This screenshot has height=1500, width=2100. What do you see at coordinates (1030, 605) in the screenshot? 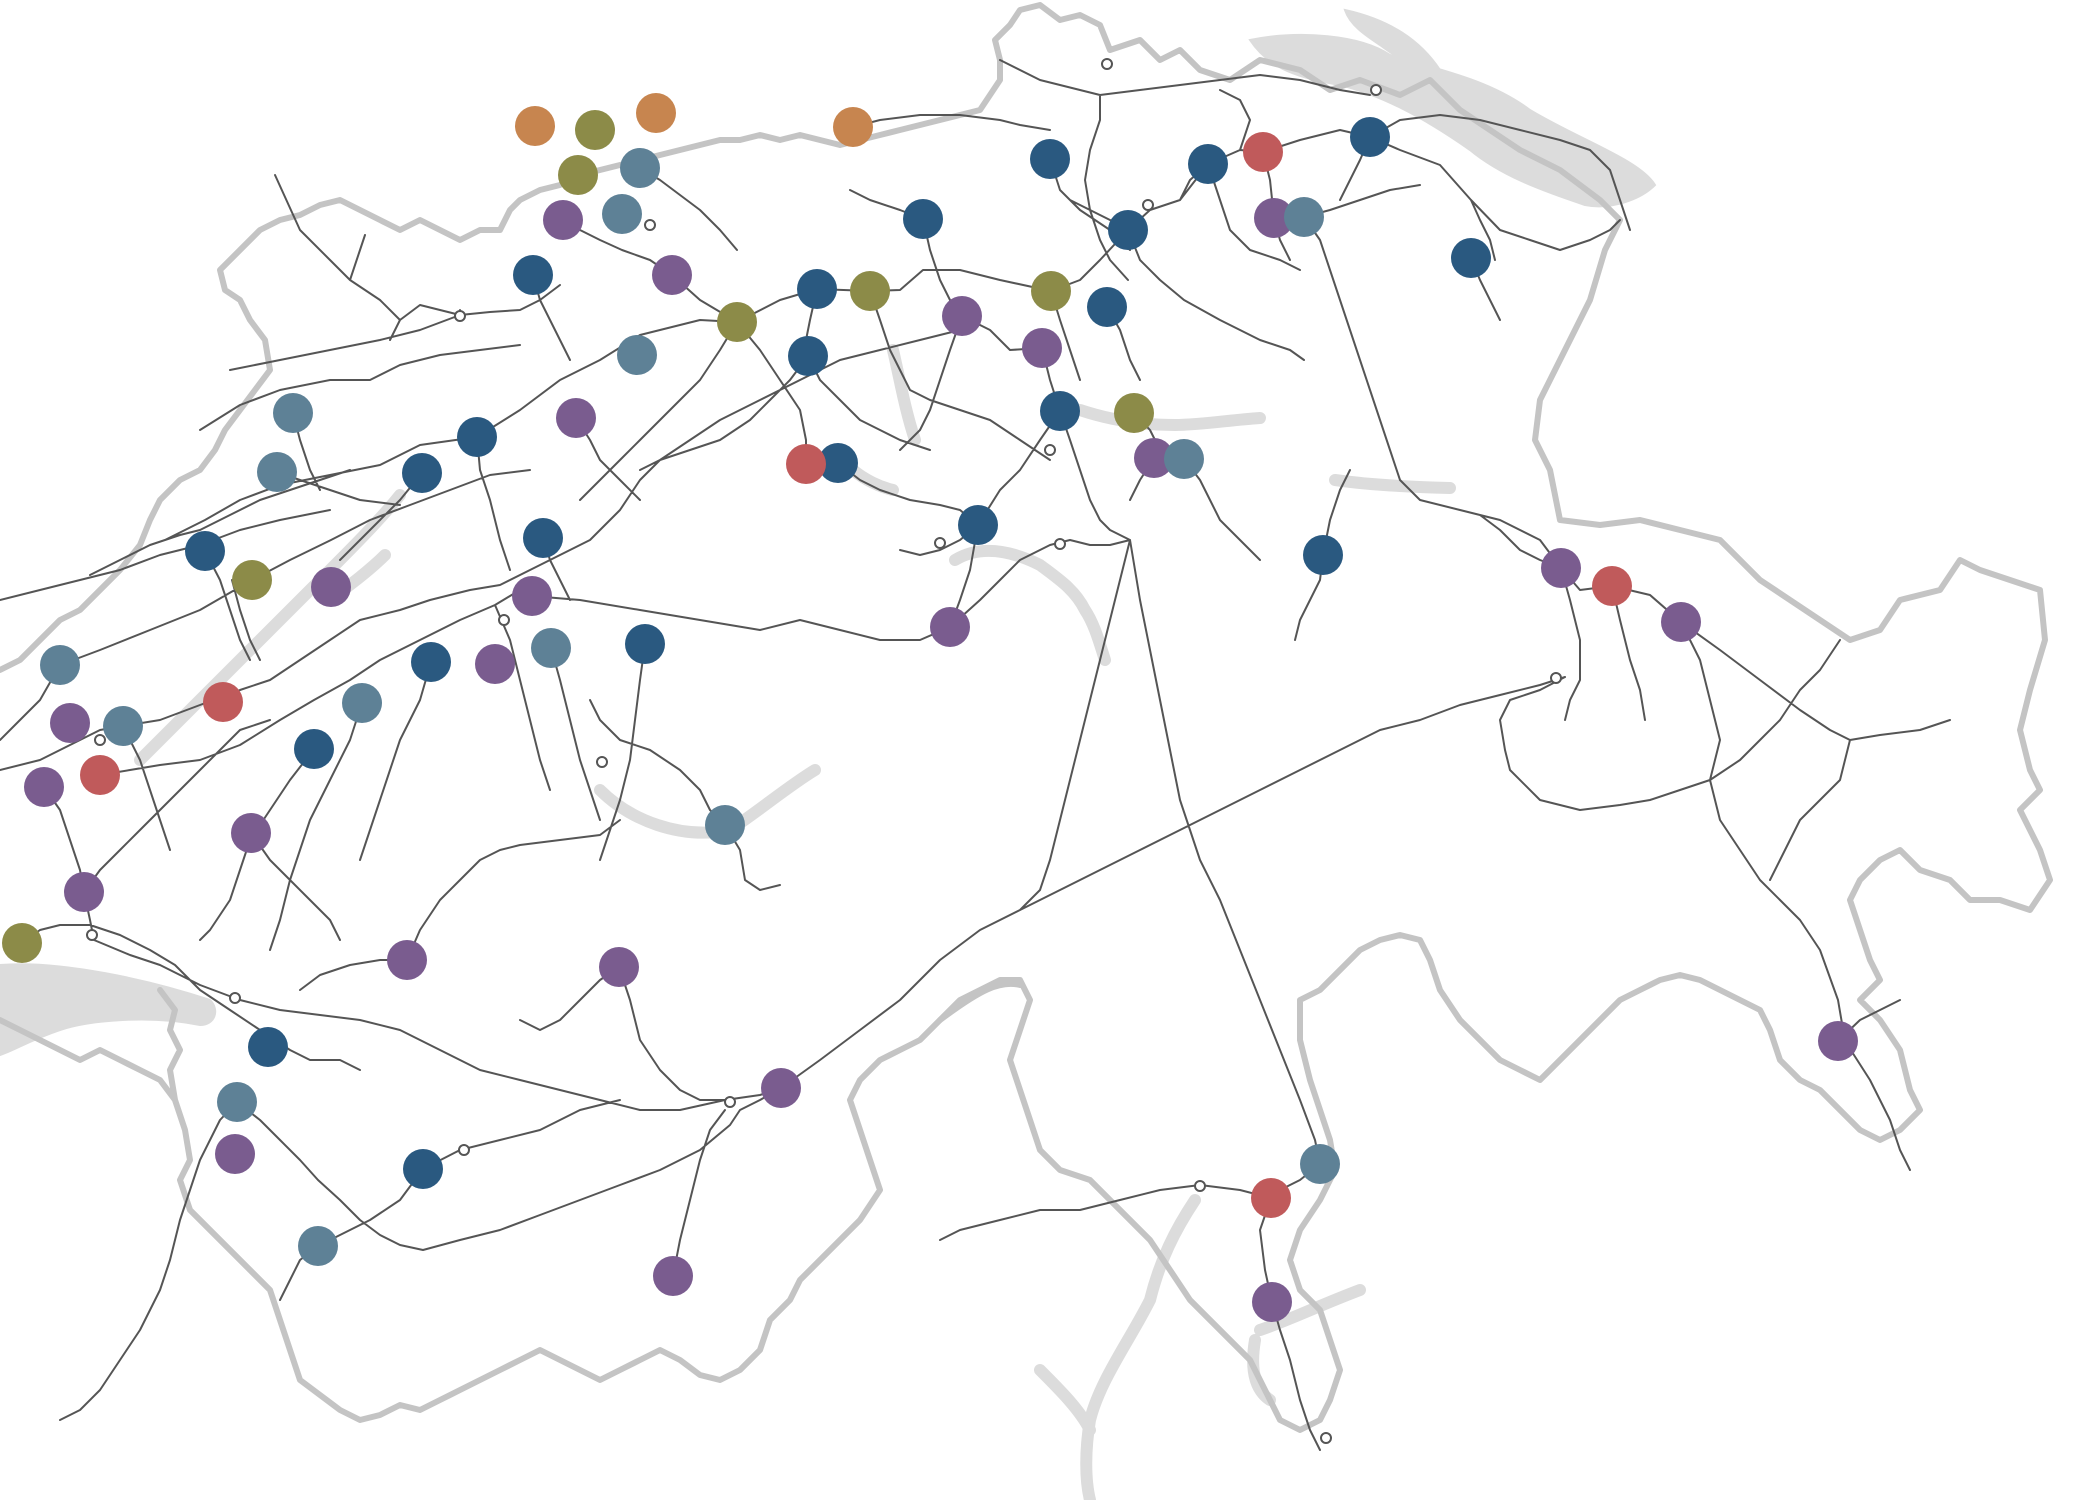
I see `lake-lucerne` at bounding box center [1030, 605].